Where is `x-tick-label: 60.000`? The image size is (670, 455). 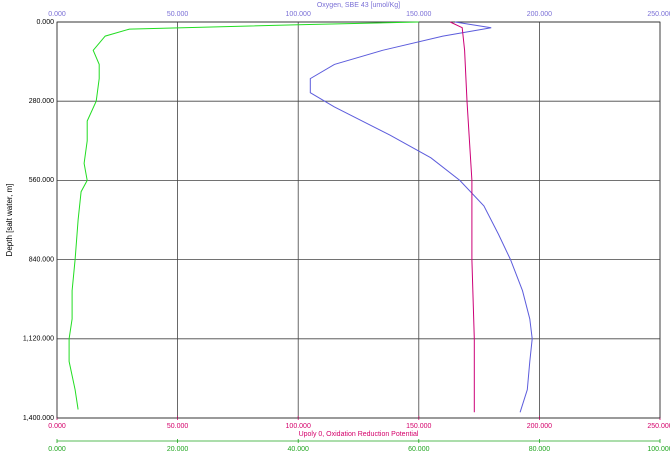 x-tick-label: 60.000 is located at coordinates (419, 449).